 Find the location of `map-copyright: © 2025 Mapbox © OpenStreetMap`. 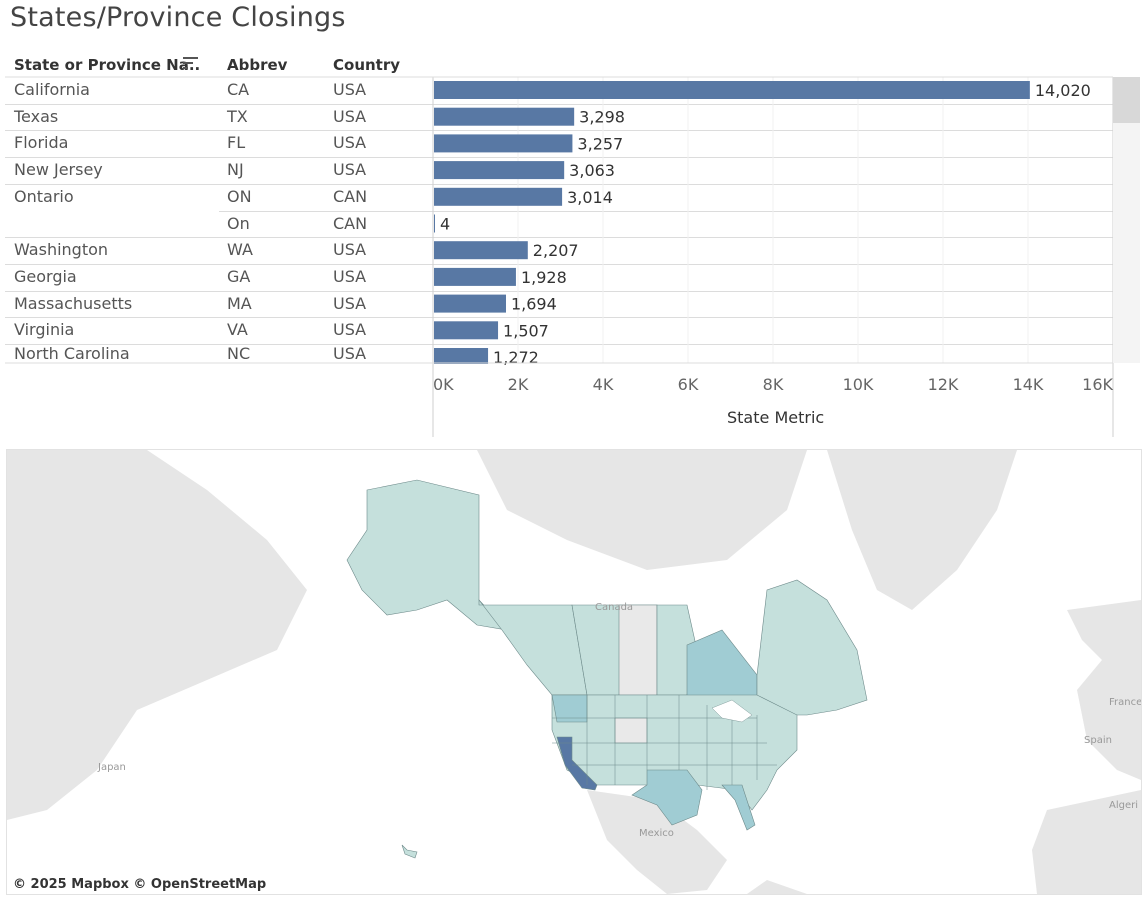

map-copyright: © 2025 Mapbox © OpenStreetMap is located at coordinates (140, 884).